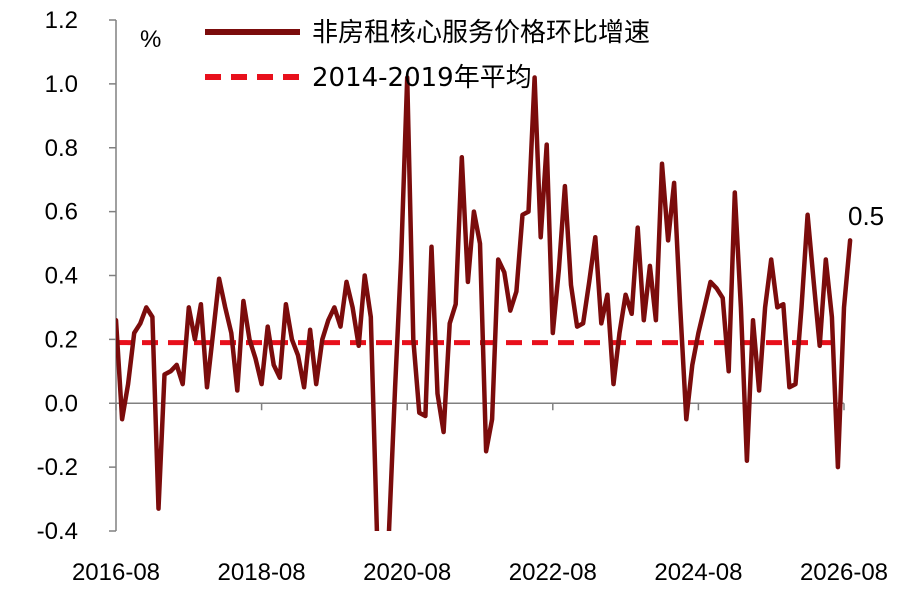 This screenshot has height=598, width=917. What do you see at coordinates (427, 55) in the screenshot?
I see `legend: 非房租核心服务价格环比增速 2014-2019年平均` at bounding box center [427, 55].